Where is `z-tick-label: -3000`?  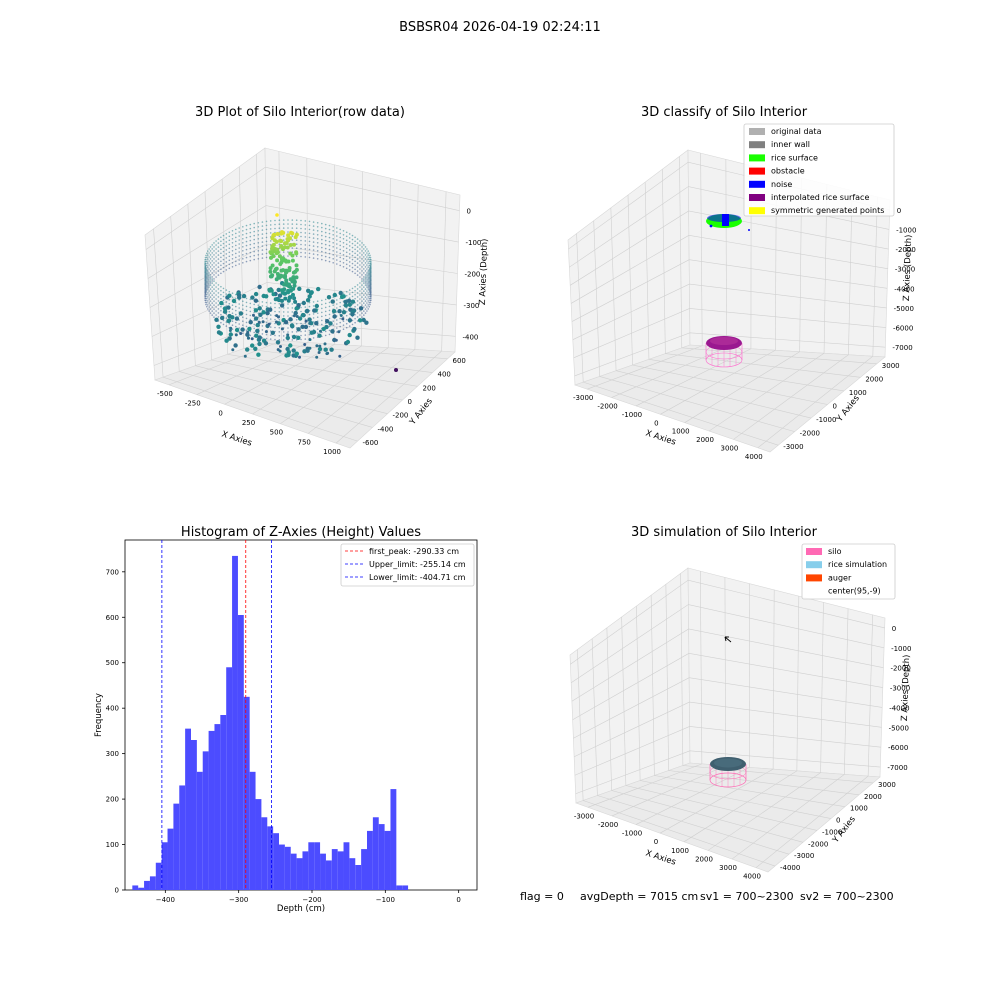
z-tick-label: -3000 is located at coordinates (905, 270).